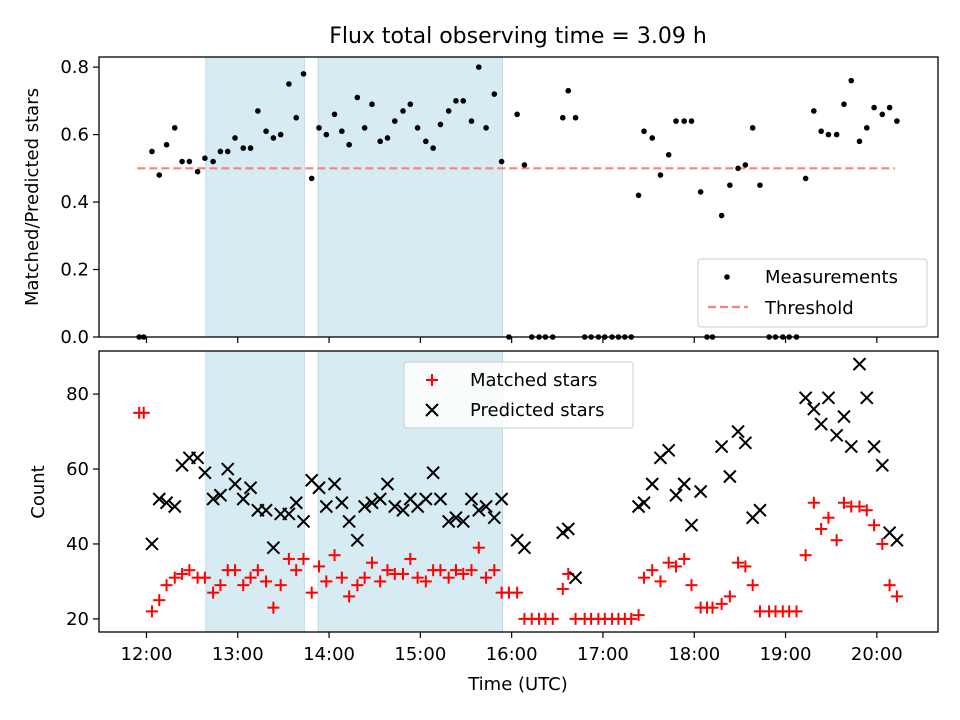 The image size is (960, 720). Describe the element at coordinates (512, 654) in the screenshot. I see `x-tick-label: 16:00` at that location.